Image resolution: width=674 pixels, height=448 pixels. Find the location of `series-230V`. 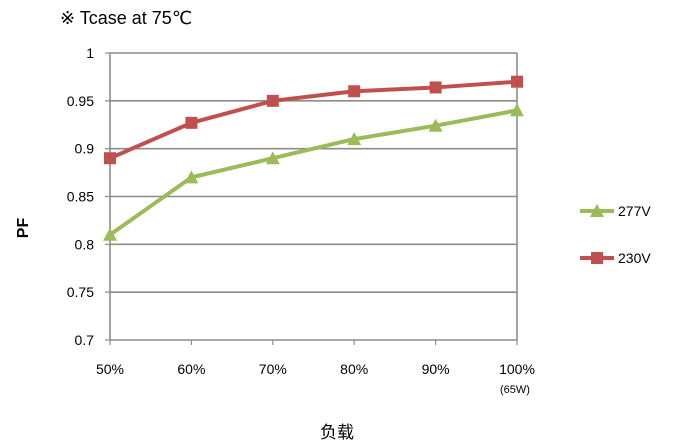

series-230V is located at coordinates (313, 120).